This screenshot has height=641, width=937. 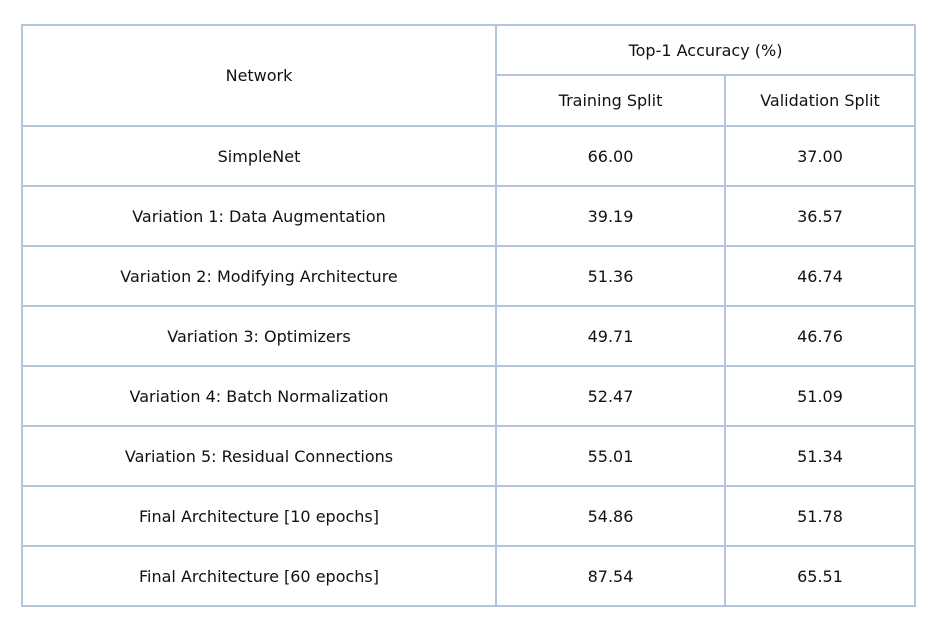 I want to click on table-row: Variation 1: Data Augmentation 39.19 36.57, so click(x=469, y=216).